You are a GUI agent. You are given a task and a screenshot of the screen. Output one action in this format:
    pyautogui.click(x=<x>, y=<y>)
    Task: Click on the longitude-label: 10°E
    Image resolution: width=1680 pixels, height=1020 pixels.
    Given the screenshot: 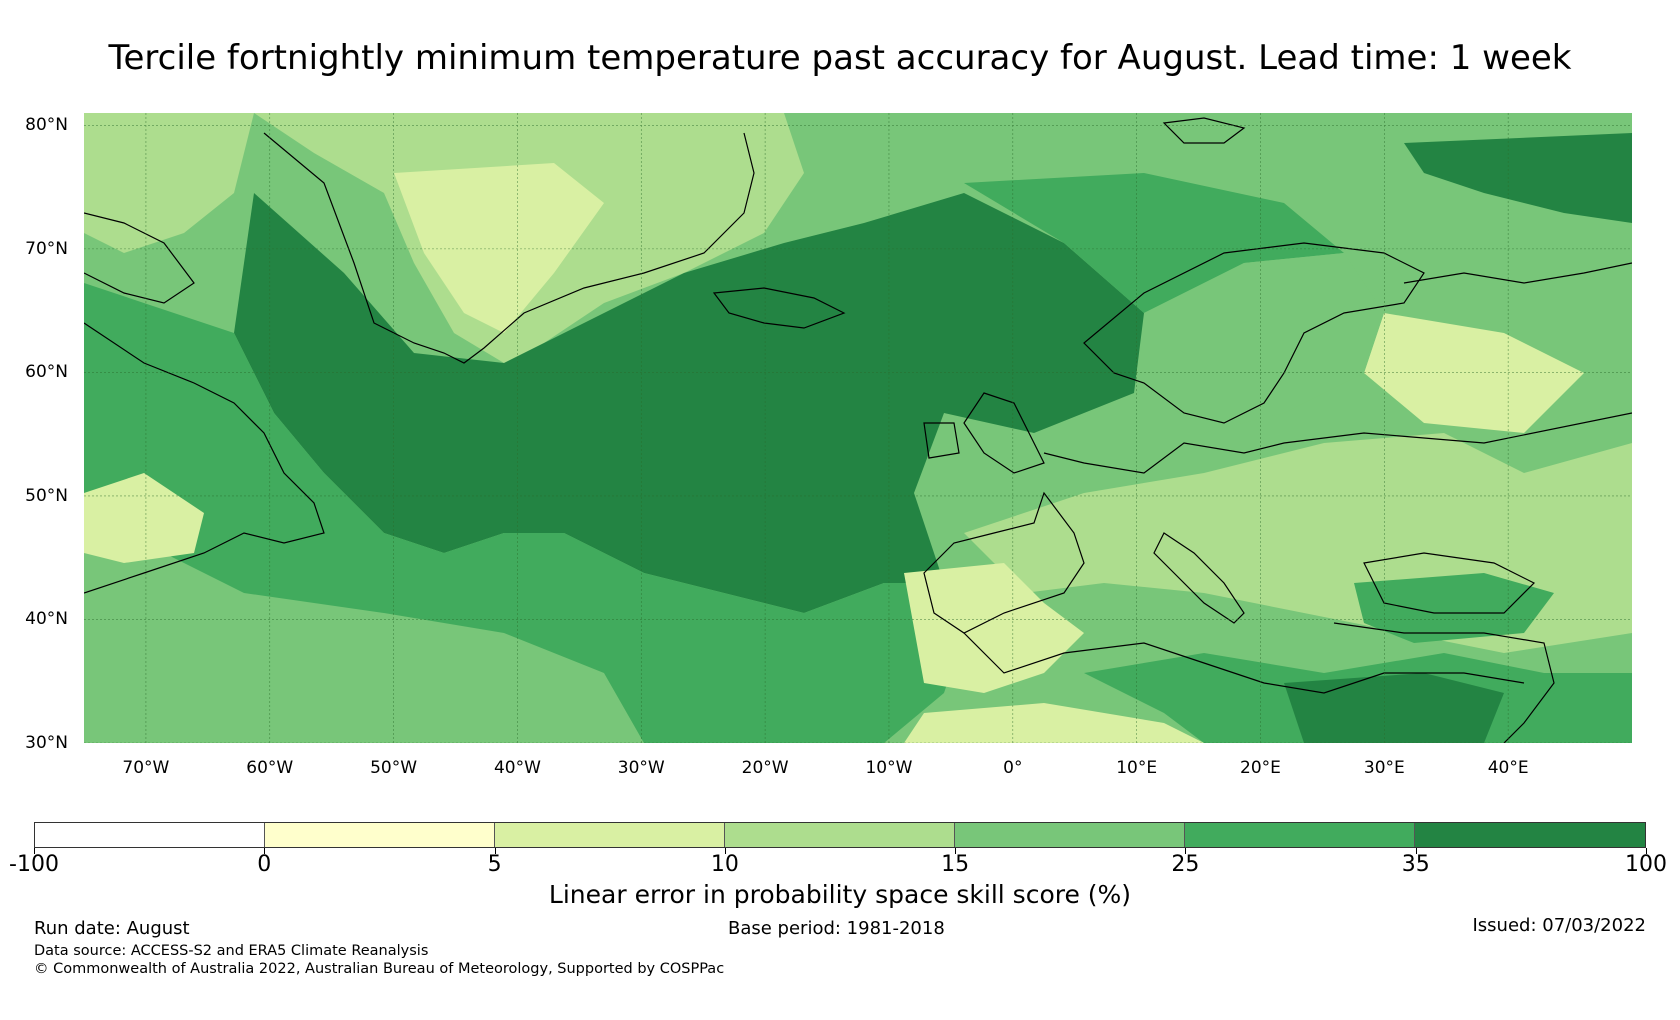 What is the action you would take?
    pyautogui.click(x=1137, y=768)
    